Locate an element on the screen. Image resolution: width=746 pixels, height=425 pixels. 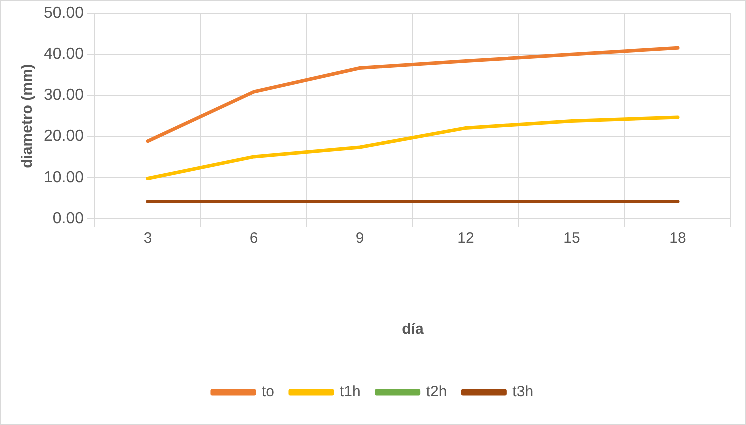
legend-label: t3h is located at coordinates (523, 392).